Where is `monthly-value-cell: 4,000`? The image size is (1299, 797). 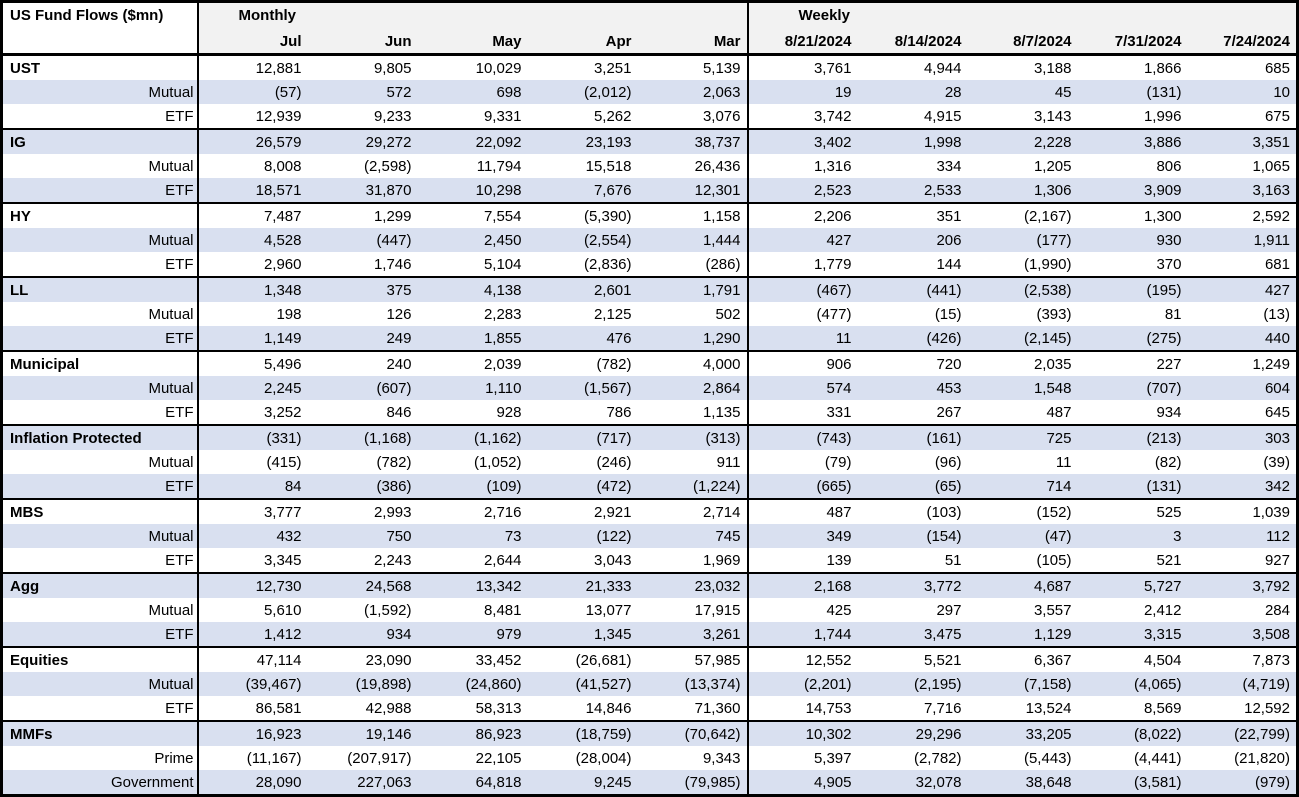 monthly-value-cell: 4,000 is located at coordinates (693, 363).